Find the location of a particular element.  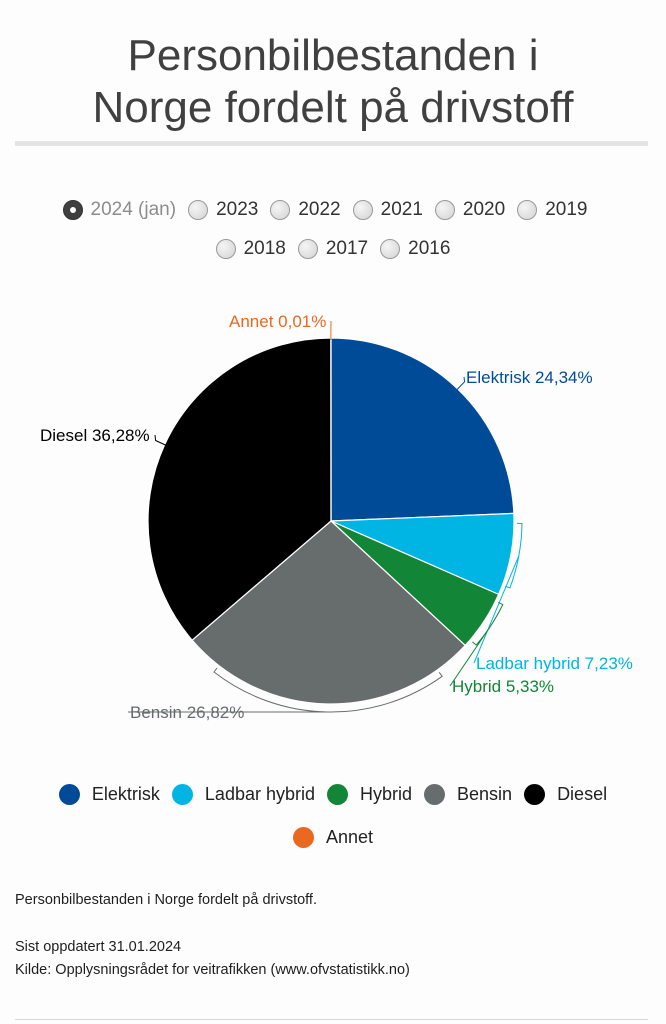

year-radio-2016: 2016 is located at coordinates (415, 249).